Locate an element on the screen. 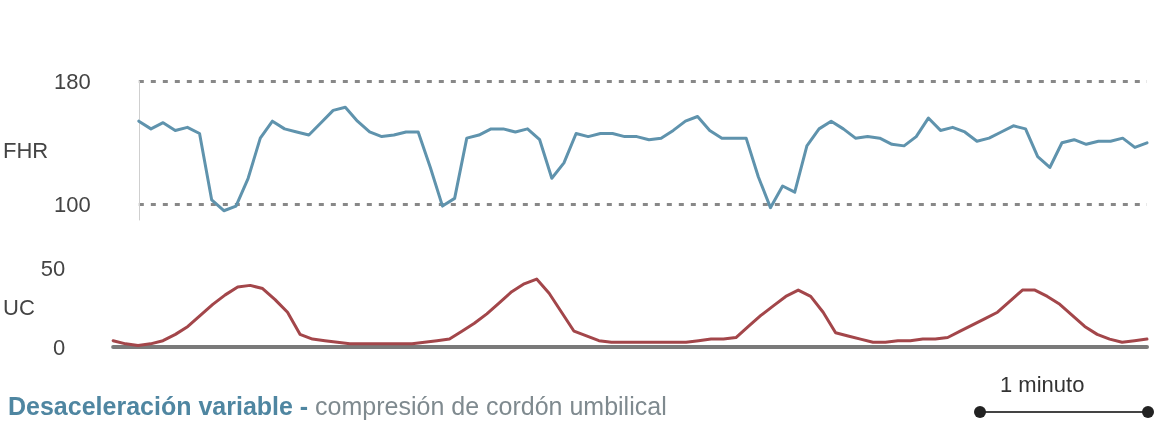 This screenshot has height=423, width=1157. y-tick-label: 180 is located at coordinates (72, 81).